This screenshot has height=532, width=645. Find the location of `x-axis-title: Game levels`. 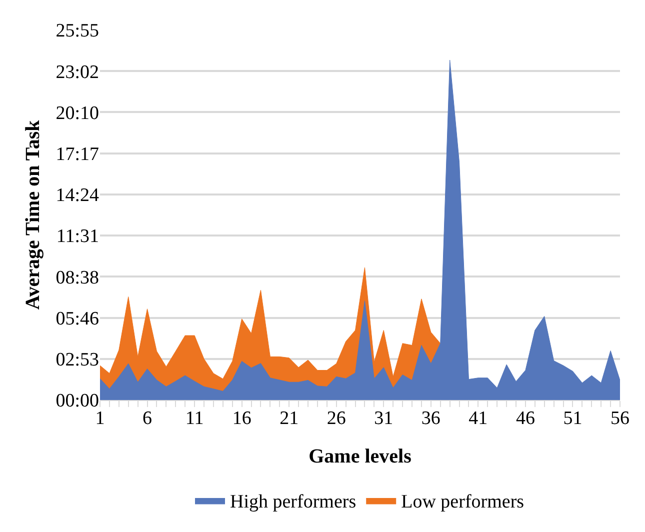

x-axis-title: Game levels is located at coordinates (360, 456).